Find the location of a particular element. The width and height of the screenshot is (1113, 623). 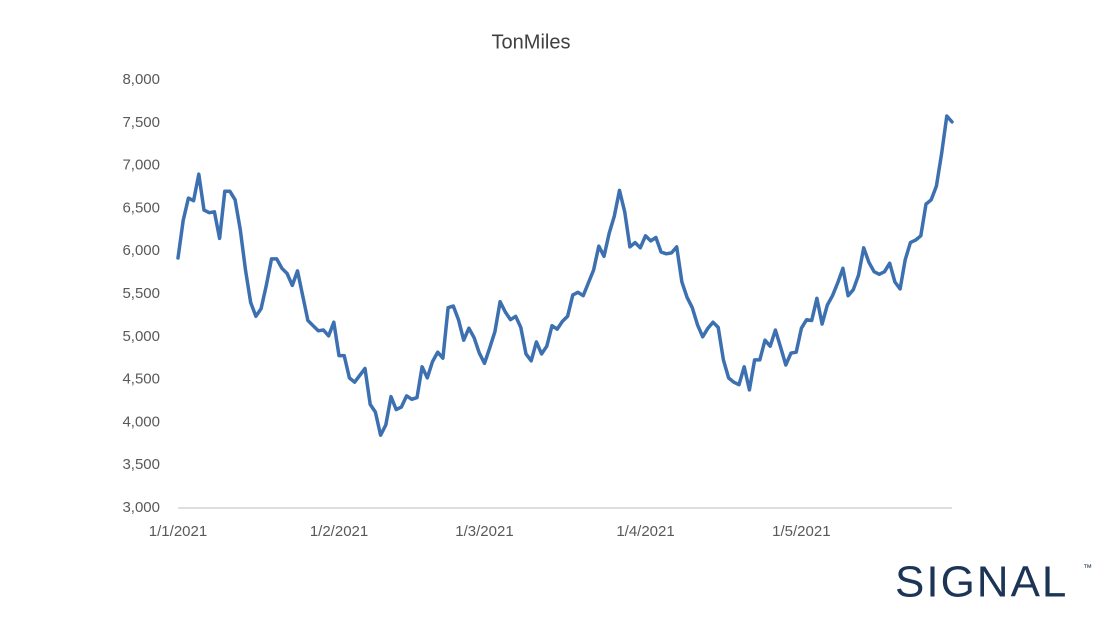

x-tick-label: 1/4/2021 is located at coordinates (645, 531).